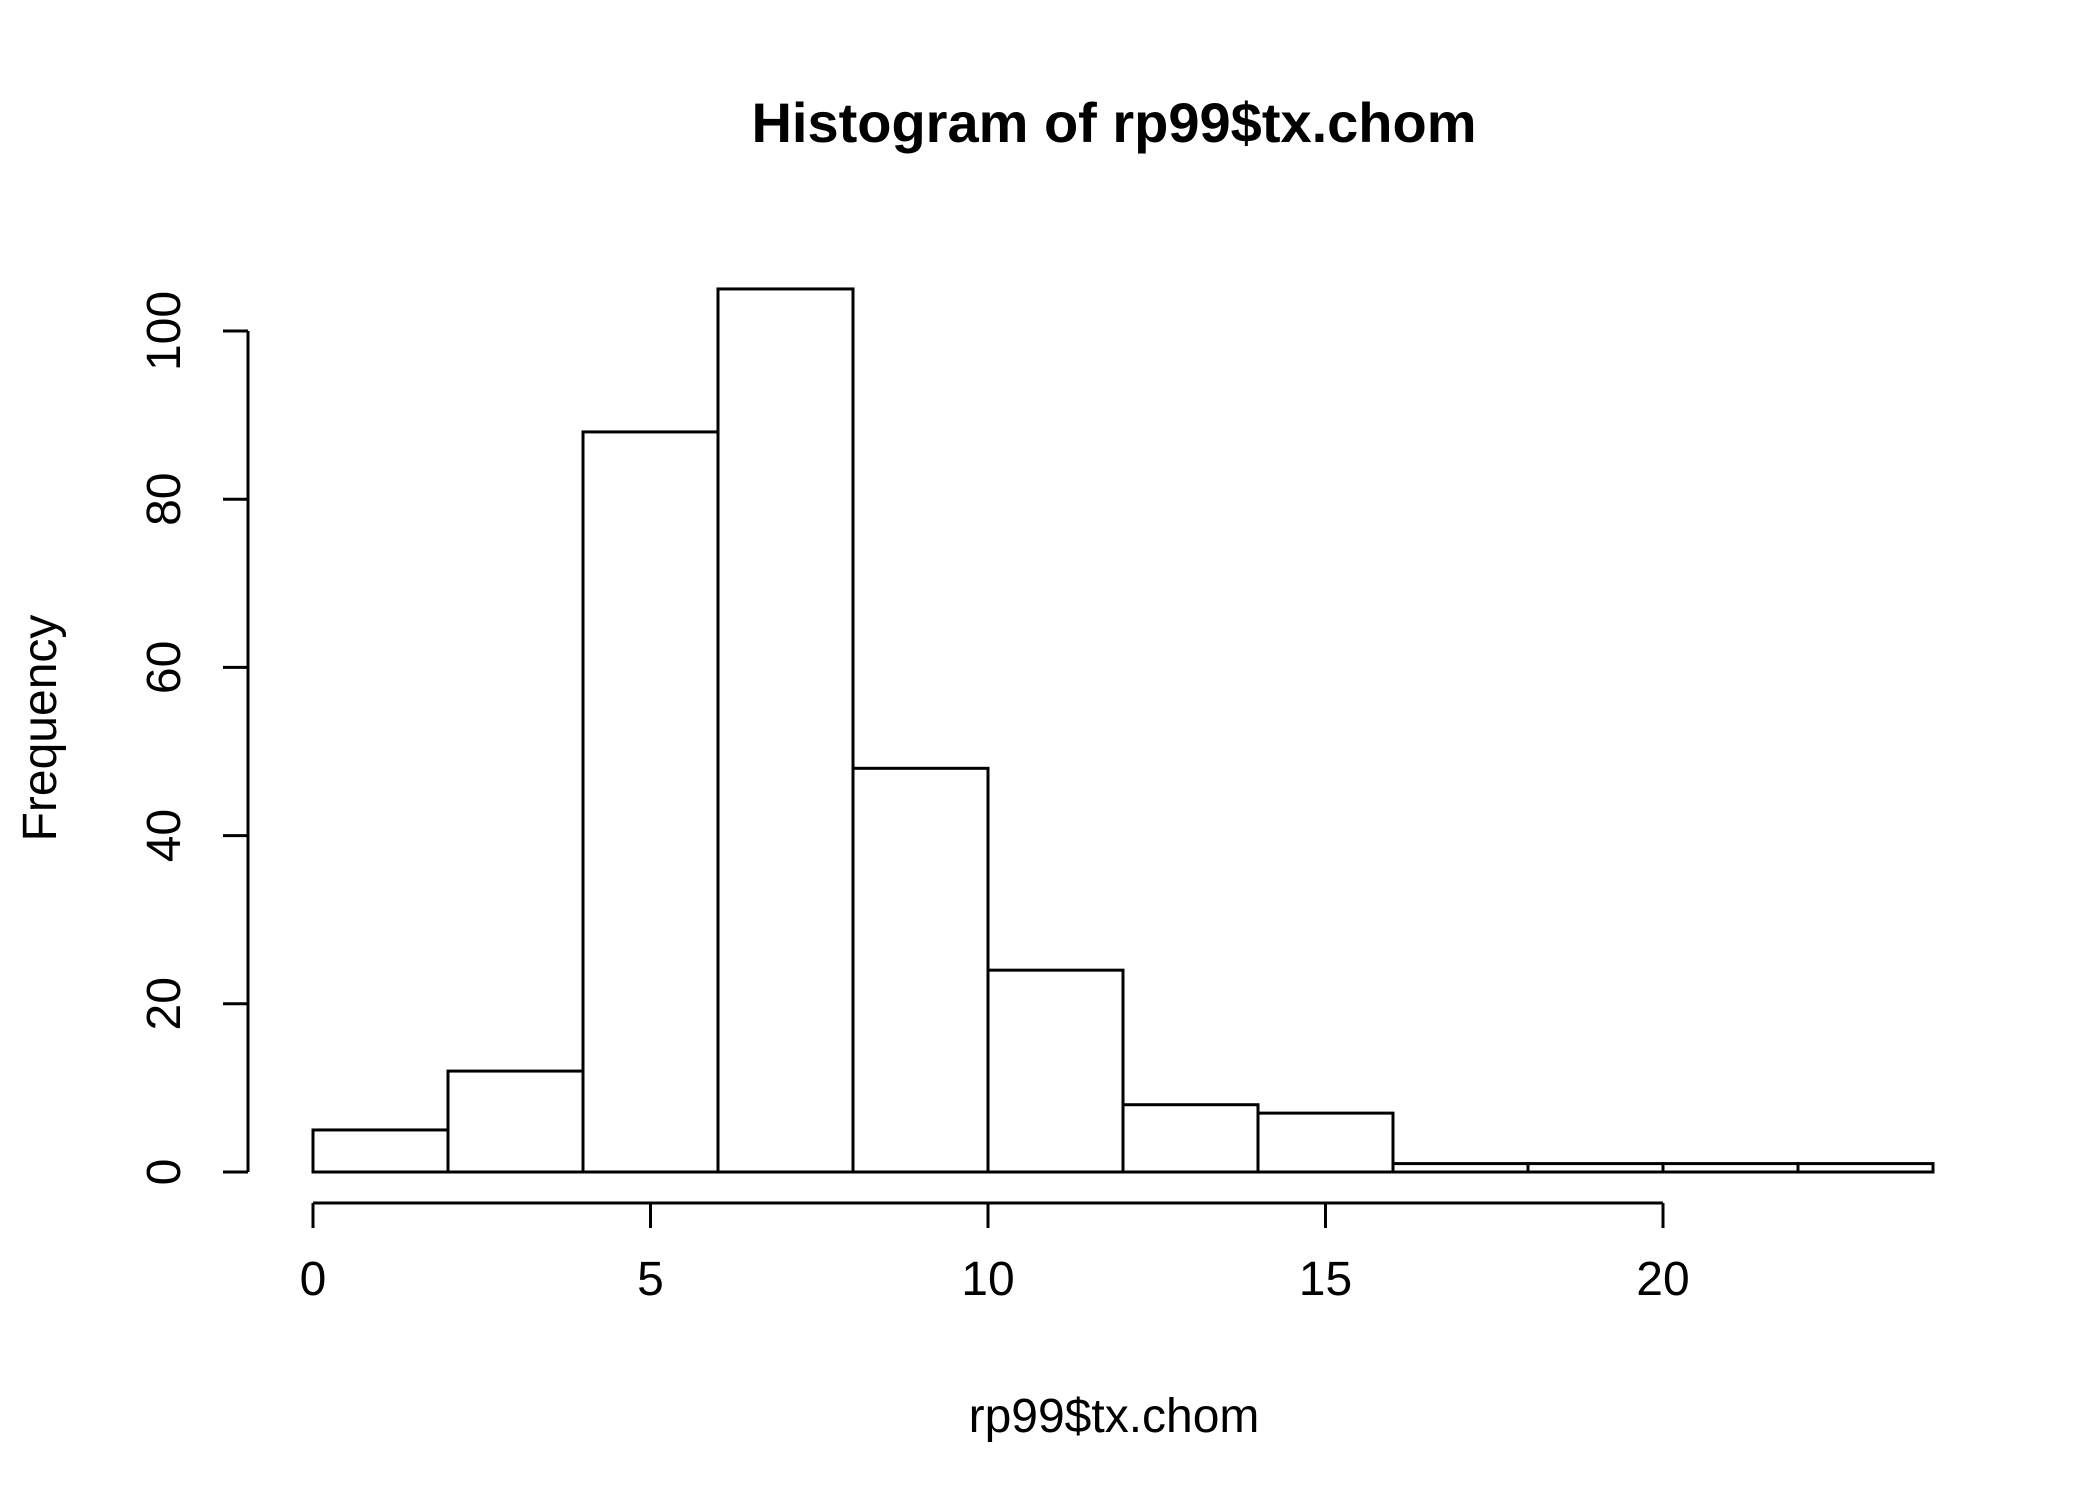 The image size is (2100, 1500). What do you see at coordinates (40, 728) in the screenshot?
I see `y-axis-label: Frequency` at bounding box center [40, 728].